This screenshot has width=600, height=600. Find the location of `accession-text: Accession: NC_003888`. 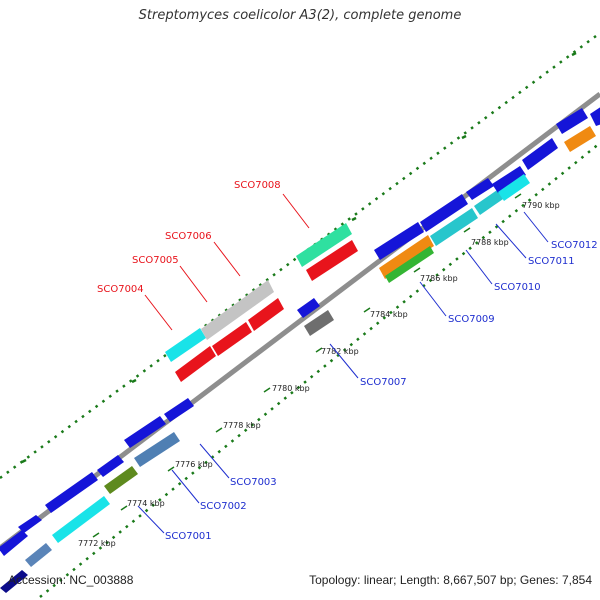

accession-text: Accession: NC_003888 is located at coordinates (71, 580).